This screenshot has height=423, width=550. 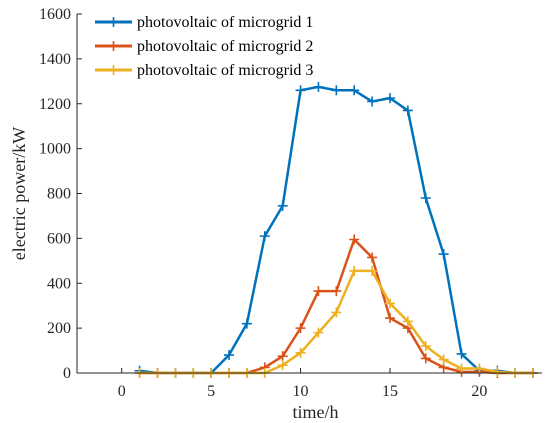 What do you see at coordinates (59, 328) in the screenshot?
I see `y-tick-label: 200` at bounding box center [59, 328].